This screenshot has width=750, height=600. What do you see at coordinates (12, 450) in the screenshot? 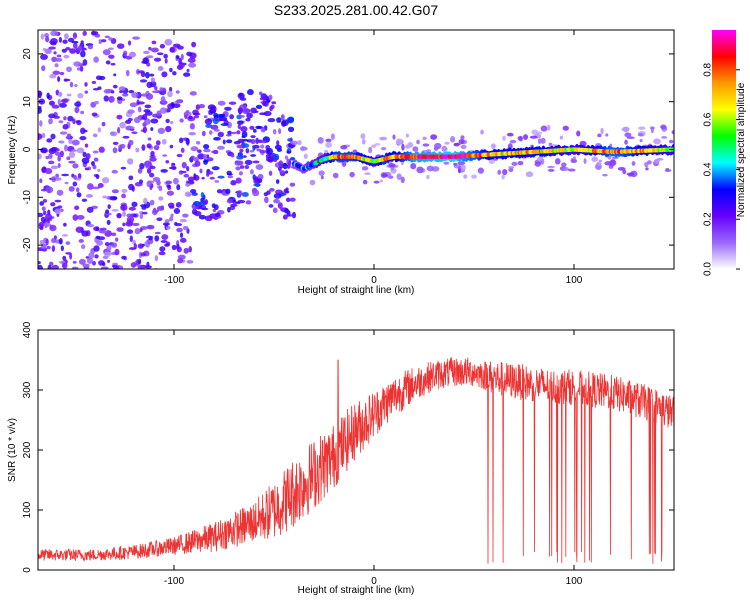
I see `bottom-y-axis-label: SNR (10 * v/v)` at bounding box center [12, 450].